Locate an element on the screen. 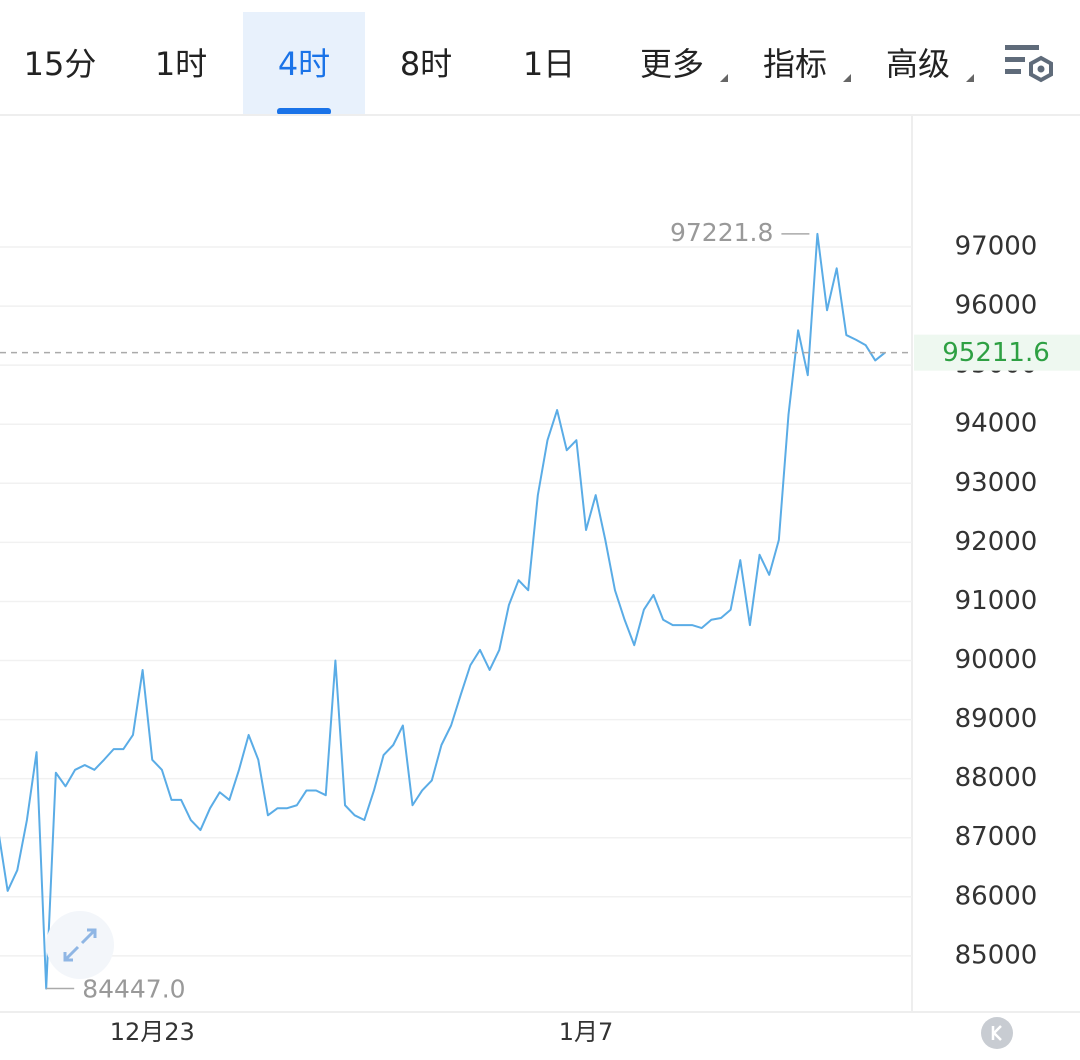  tab-label: 1时 is located at coordinates (181, 64).